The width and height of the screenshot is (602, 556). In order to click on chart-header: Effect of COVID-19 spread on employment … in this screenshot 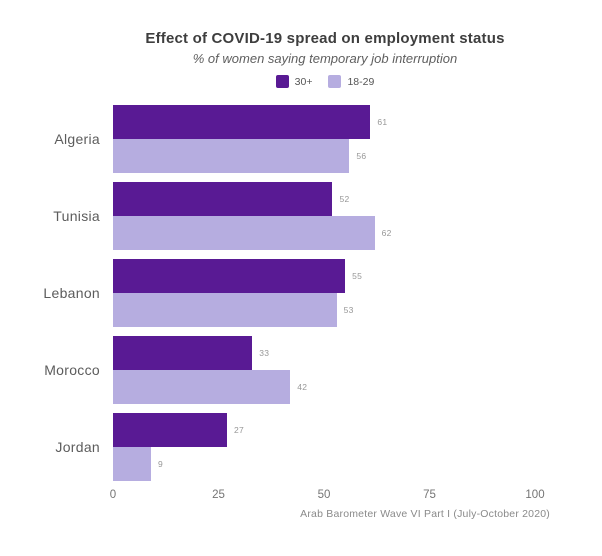, I will do `click(325, 59)`.